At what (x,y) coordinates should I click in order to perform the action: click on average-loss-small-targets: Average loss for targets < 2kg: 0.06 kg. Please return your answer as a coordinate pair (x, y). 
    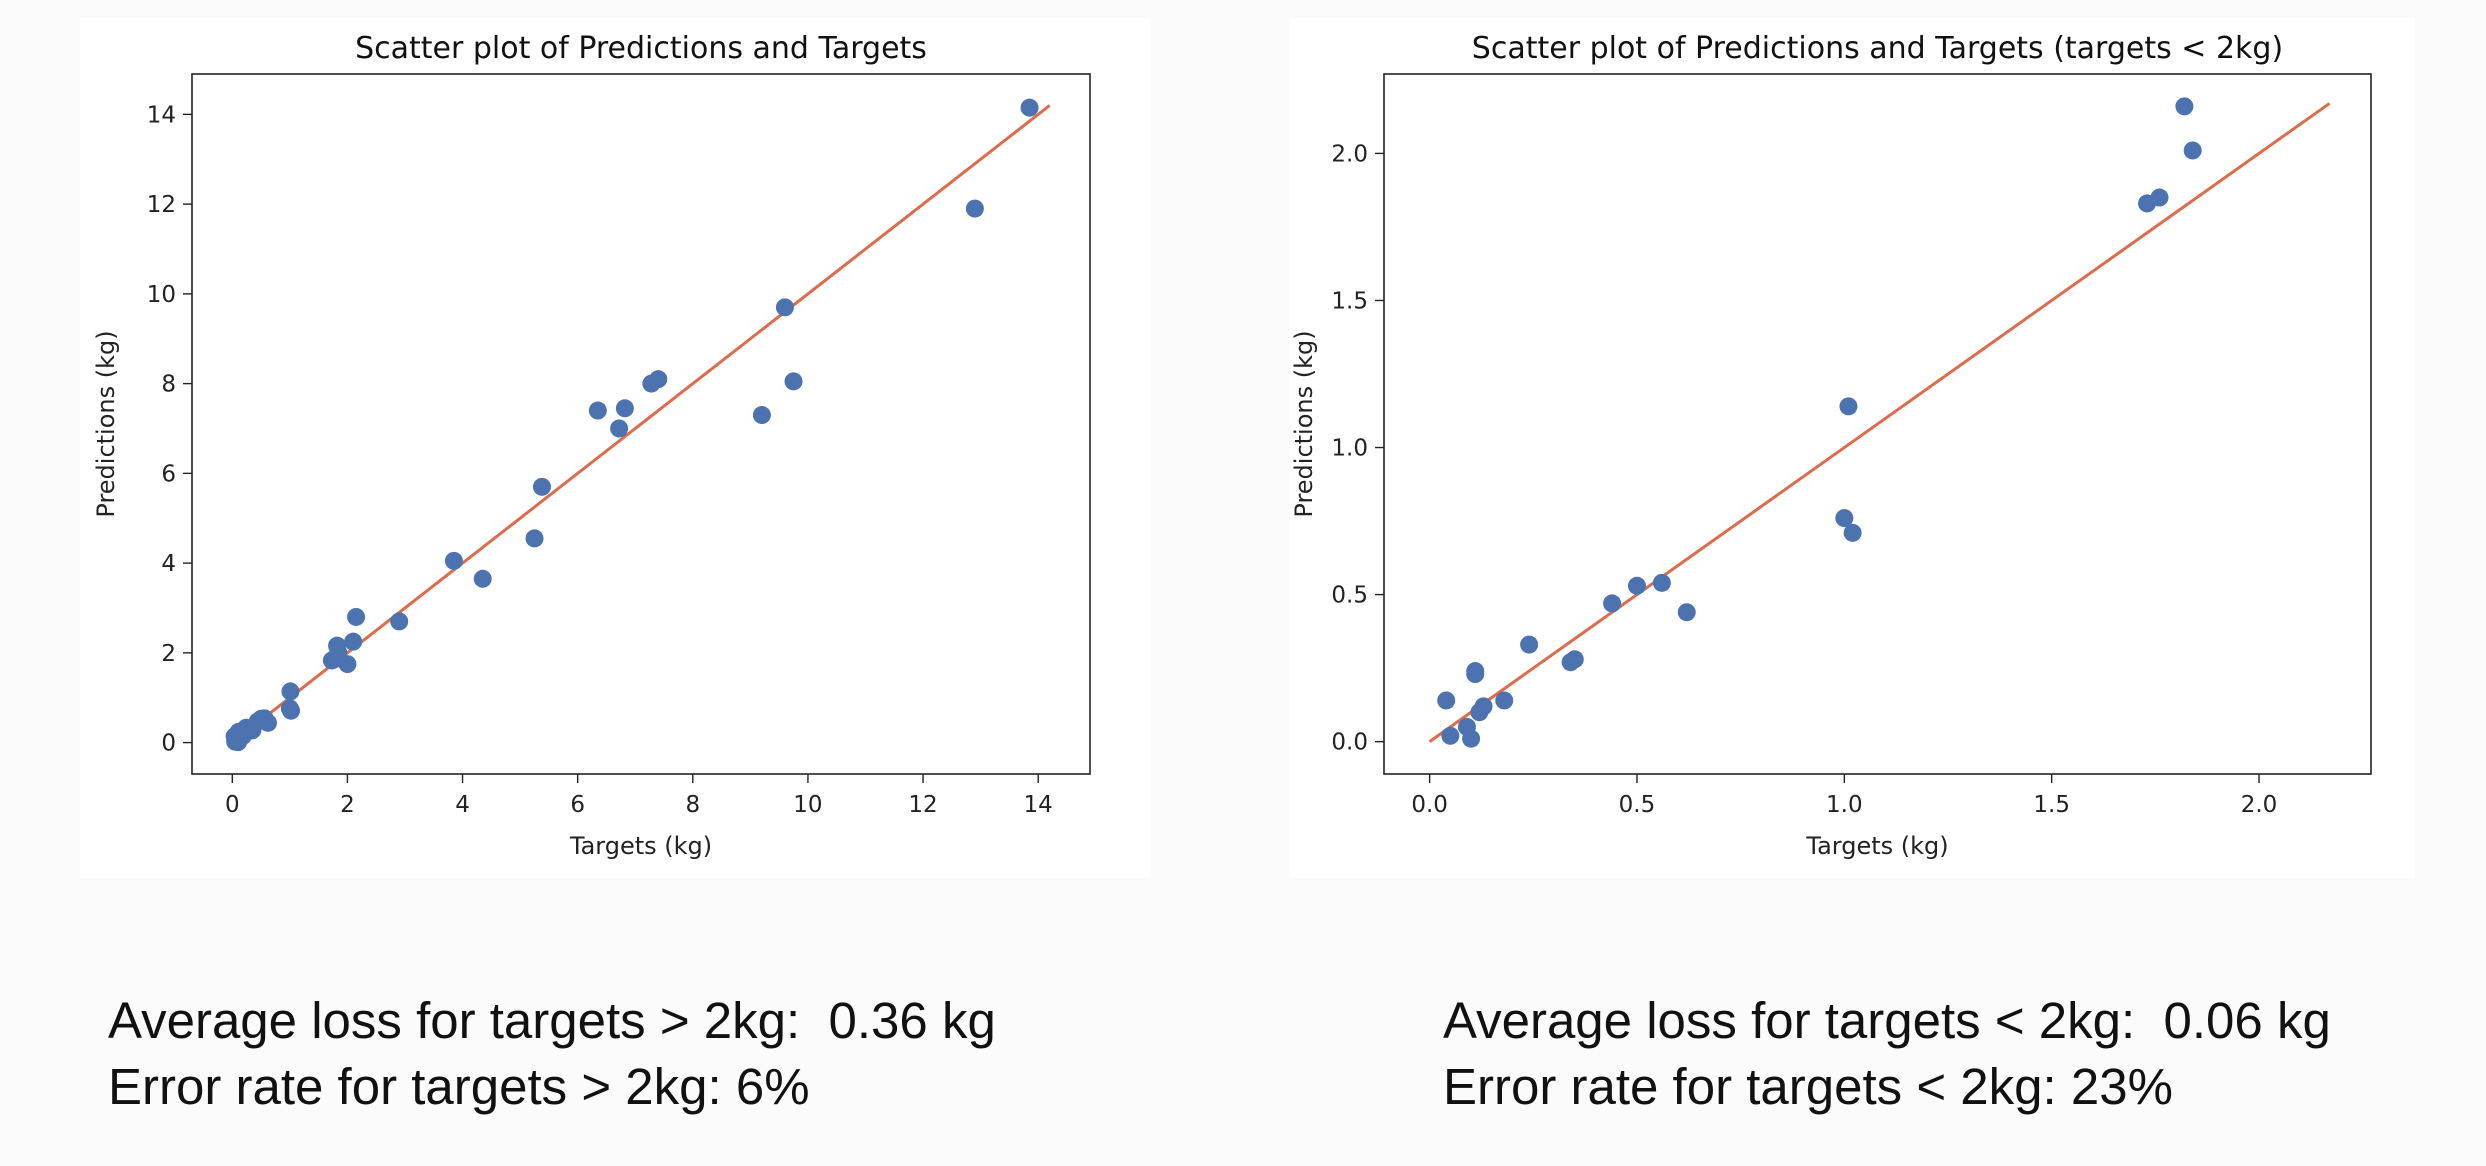
    Looking at the image, I should click on (1887, 1020).